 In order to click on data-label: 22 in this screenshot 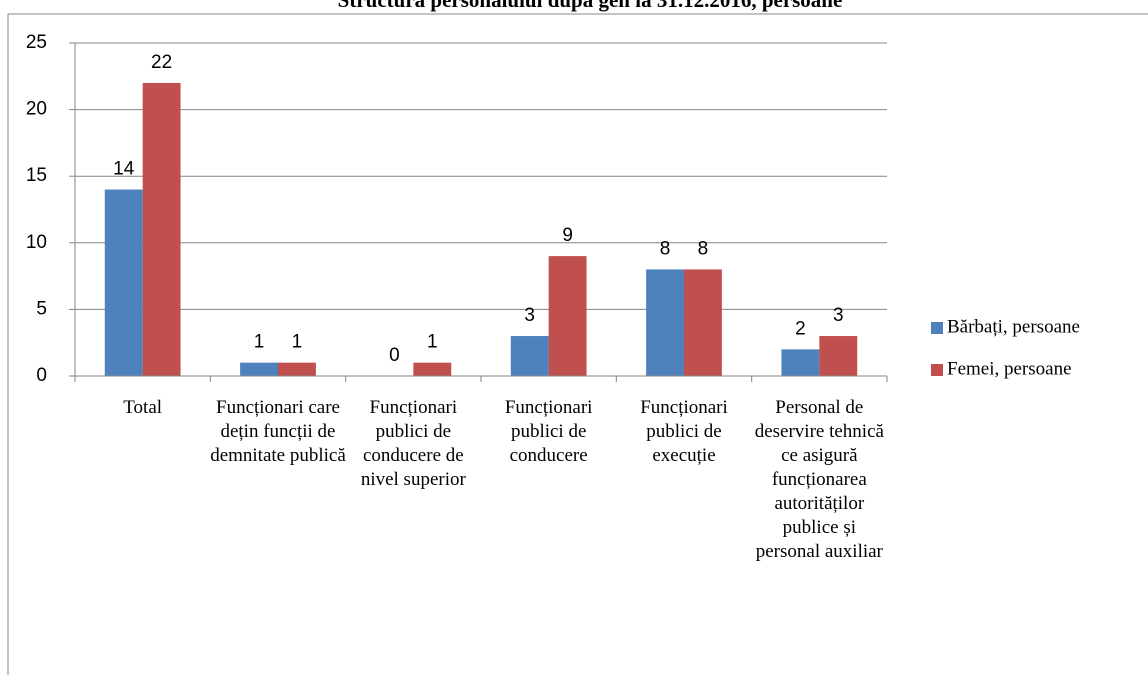, I will do `click(161, 62)`.